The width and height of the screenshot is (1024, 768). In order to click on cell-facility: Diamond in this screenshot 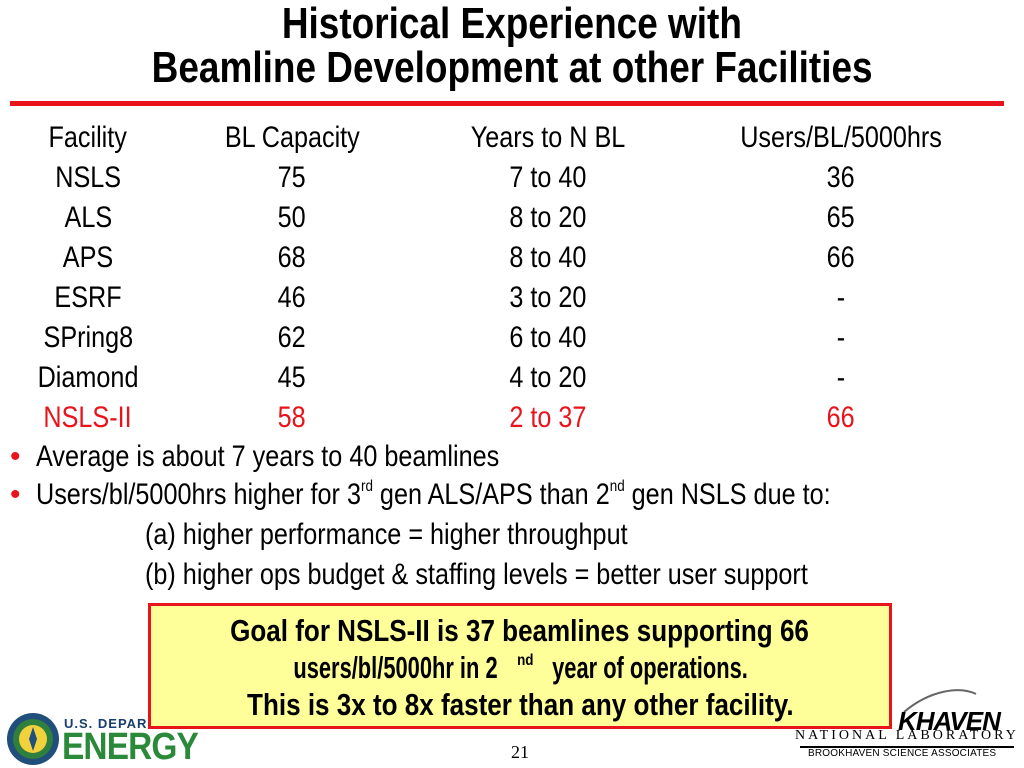, I will do `click(88, 377)`.